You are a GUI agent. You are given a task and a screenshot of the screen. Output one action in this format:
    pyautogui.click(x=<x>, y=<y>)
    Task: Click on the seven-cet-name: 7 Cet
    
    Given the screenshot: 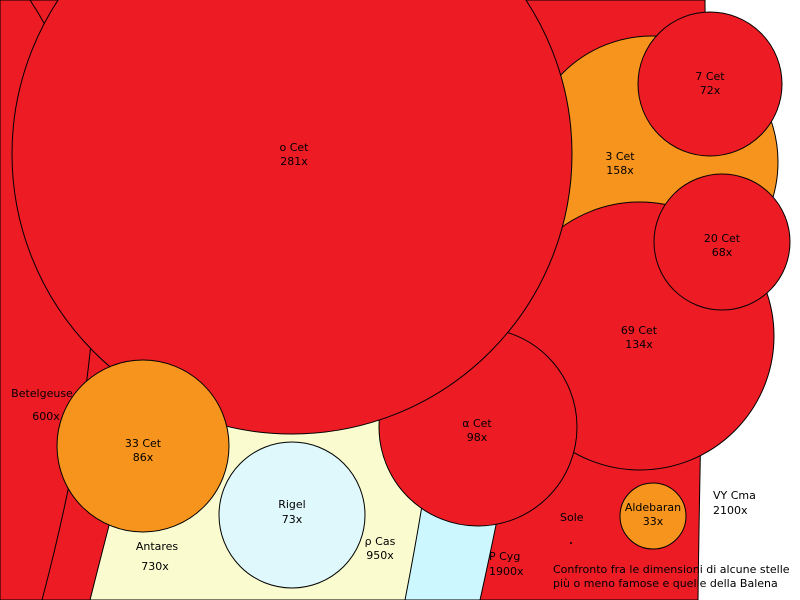 What is the action you would take?
    pyautogui.click(x=710, y=76)
    